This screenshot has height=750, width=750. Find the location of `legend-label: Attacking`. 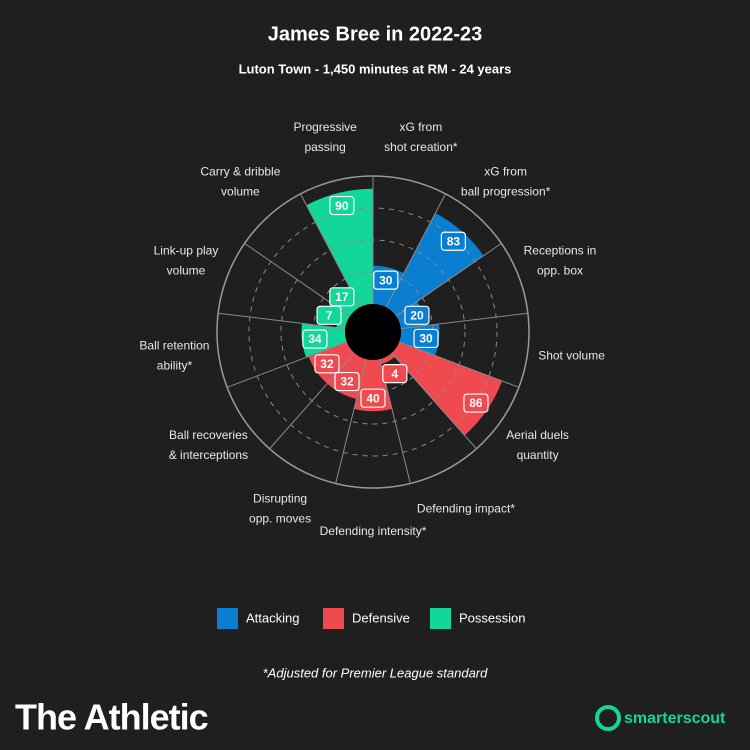

legend-label: Attacking is located at coordinates (272, 617).